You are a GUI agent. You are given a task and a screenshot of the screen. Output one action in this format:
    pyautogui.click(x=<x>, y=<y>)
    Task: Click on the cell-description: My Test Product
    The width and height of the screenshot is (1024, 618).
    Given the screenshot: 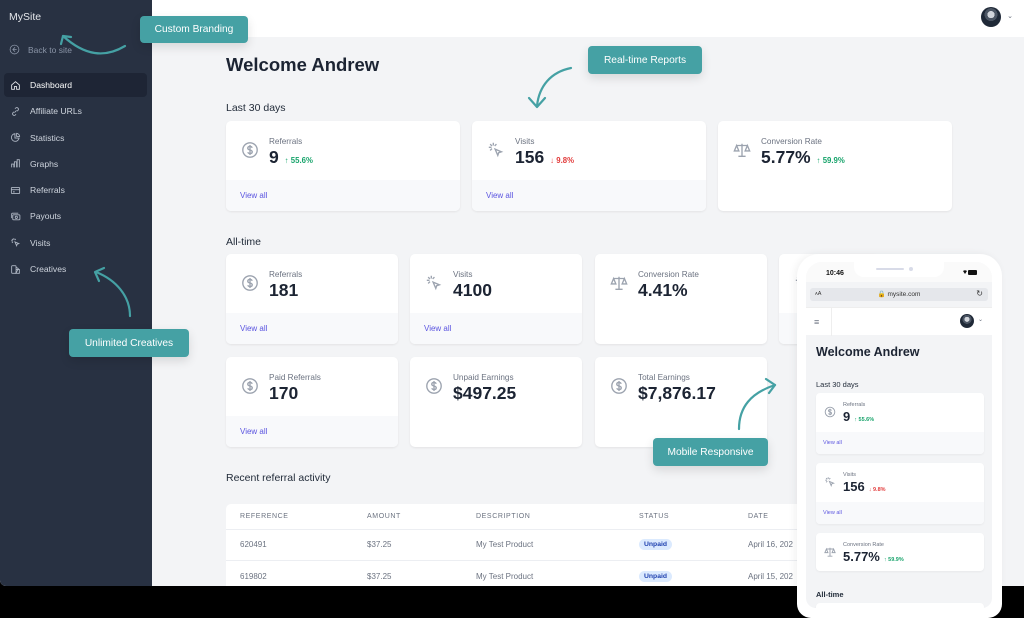 What is the action you would take?
    pyautogui.click(x=557, y=545)
    